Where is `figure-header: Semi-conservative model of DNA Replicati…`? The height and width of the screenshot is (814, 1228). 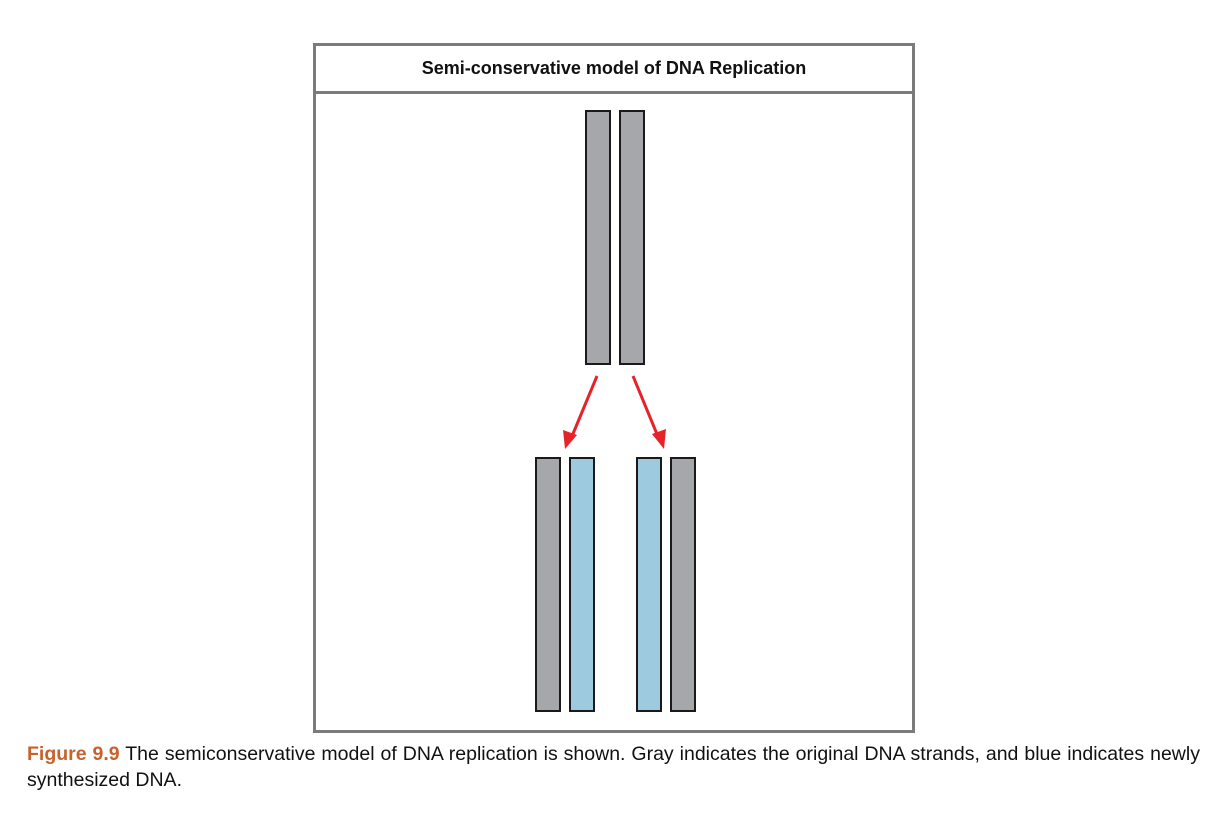 figure-header: Semi-conservative model of DNA Replicati… is located at coordinates (614, 70).